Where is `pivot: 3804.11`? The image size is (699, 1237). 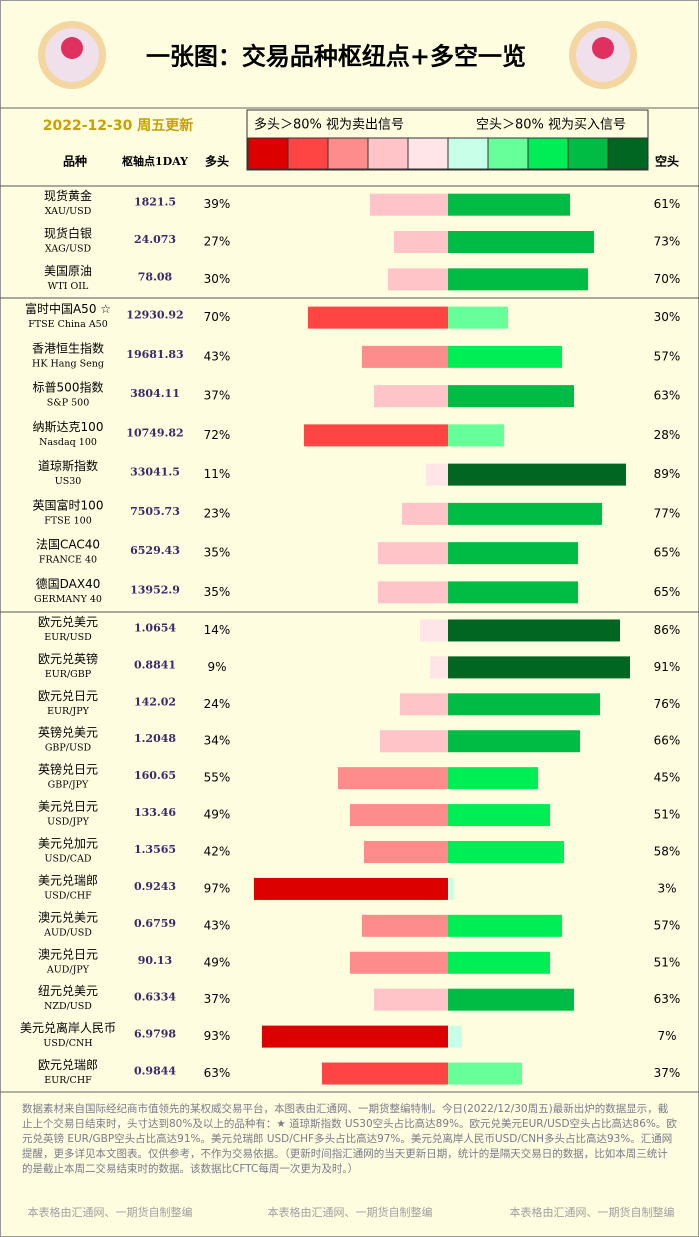
pivot: 3804.11 is located at coordinates (155, 393).